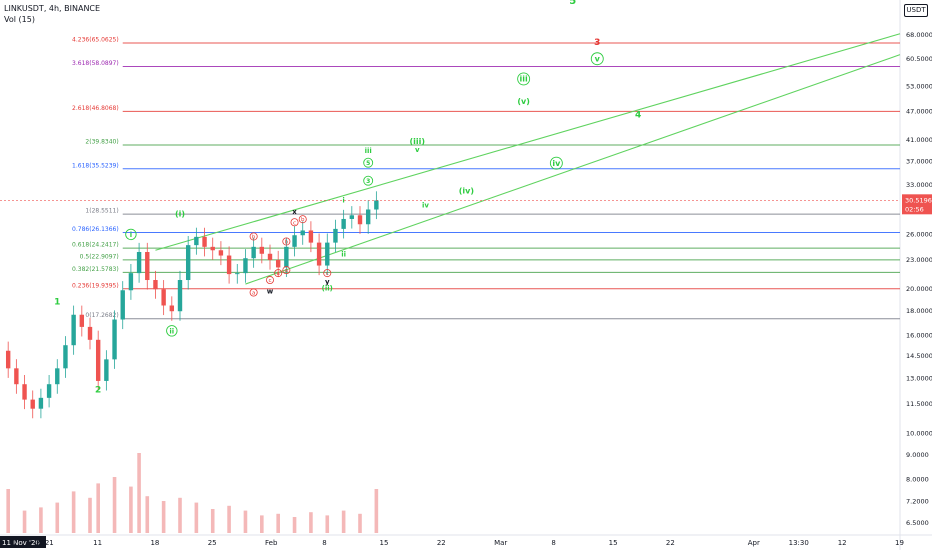 The width and height of the screenshot is (932, 554). What do you see at coordinates (327, 282) in the screenshot?
I see `wave-label: y` at bounding box center [327, 282].